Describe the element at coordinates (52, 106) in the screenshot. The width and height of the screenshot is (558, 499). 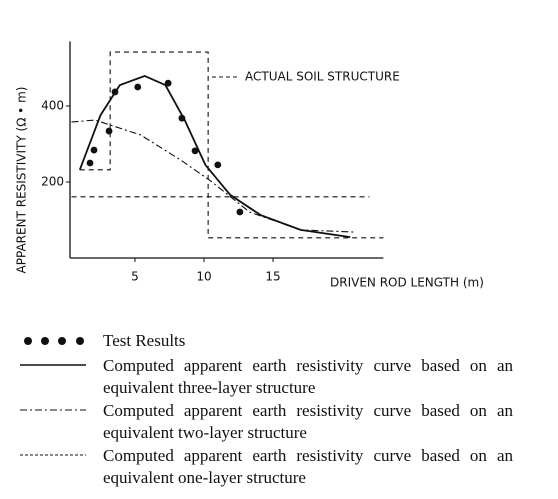
I see `y-tick-label: 400` at that location.